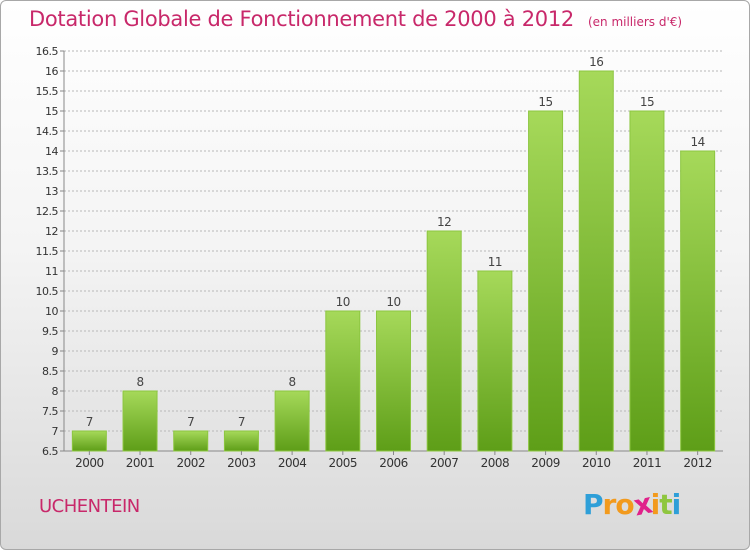 Image resolution: width=750 pixels, height=550 pixels. Describe the element at coordinates (89, 506) in the screenshot. I see `commune-name: UCHENTEIN` at that location.